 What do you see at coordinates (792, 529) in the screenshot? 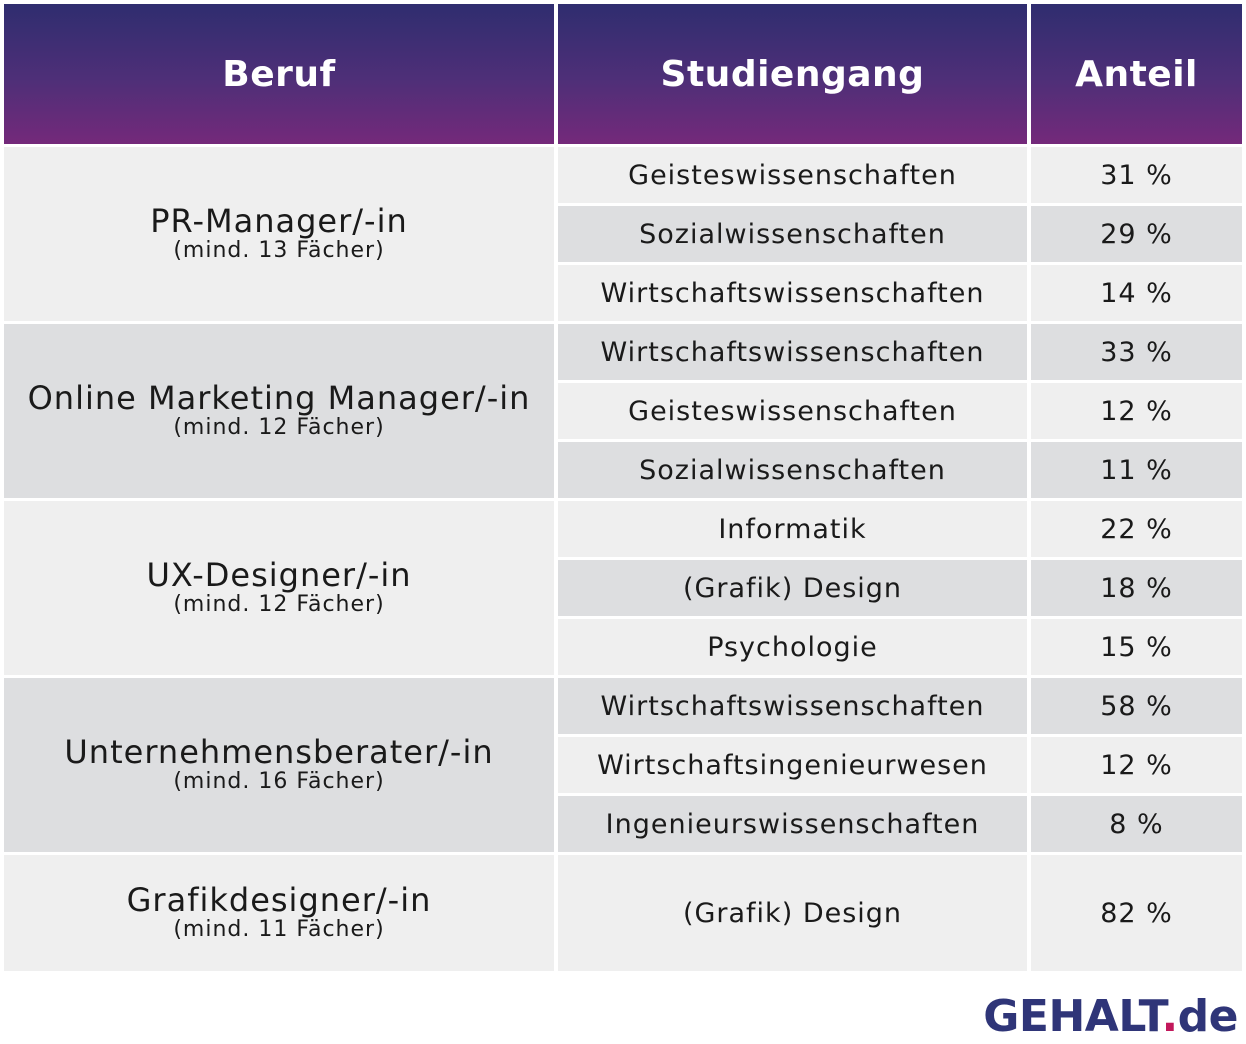
I see `studiengang-cell: Informatik` at bounding box center [792, 529].